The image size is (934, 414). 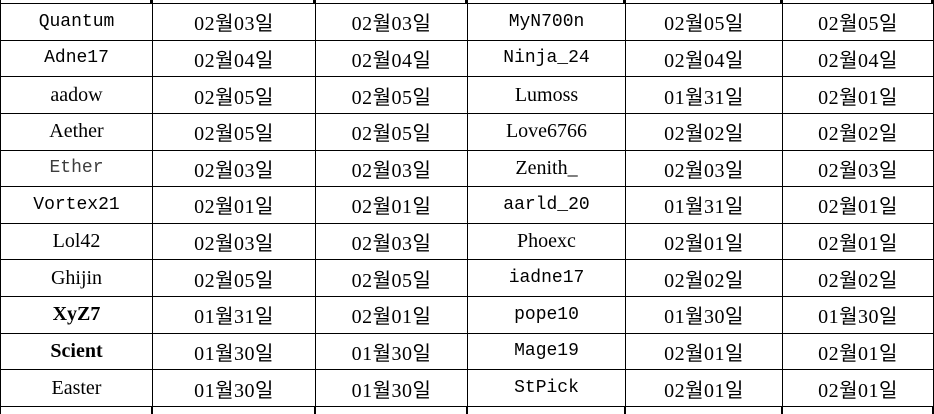 I want to click on clipped-row-top, so click(x=467, y=2).